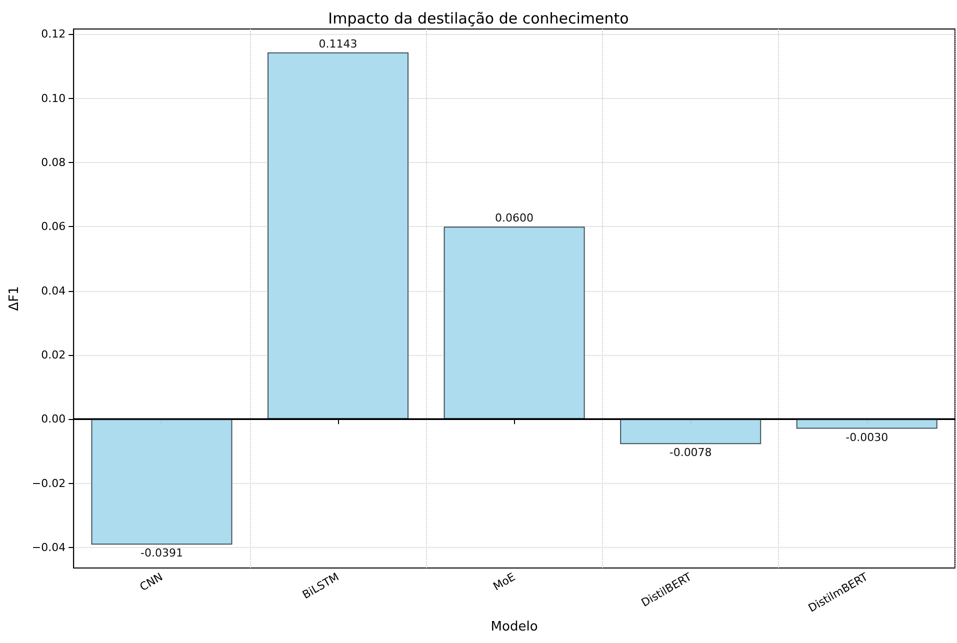 The width and height of the screenshot is (957, 643). What do you see at coordinates (338, 43) in the screenshot?
I see `data-label: 0.1143` at bounding box center [338, 43].